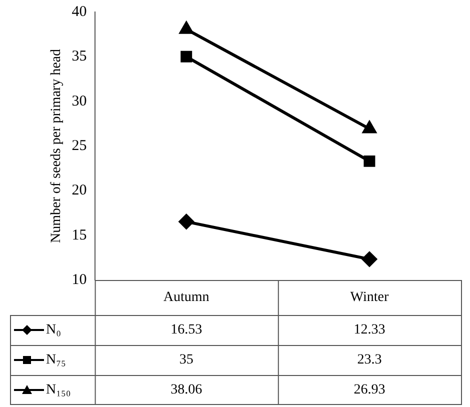 The height and width of the screenshot is (407, 470). What do you see at coordinates (79, 101) in the screenshot?
I see `y-tick-label: 30` at bounding box center [79, 101].